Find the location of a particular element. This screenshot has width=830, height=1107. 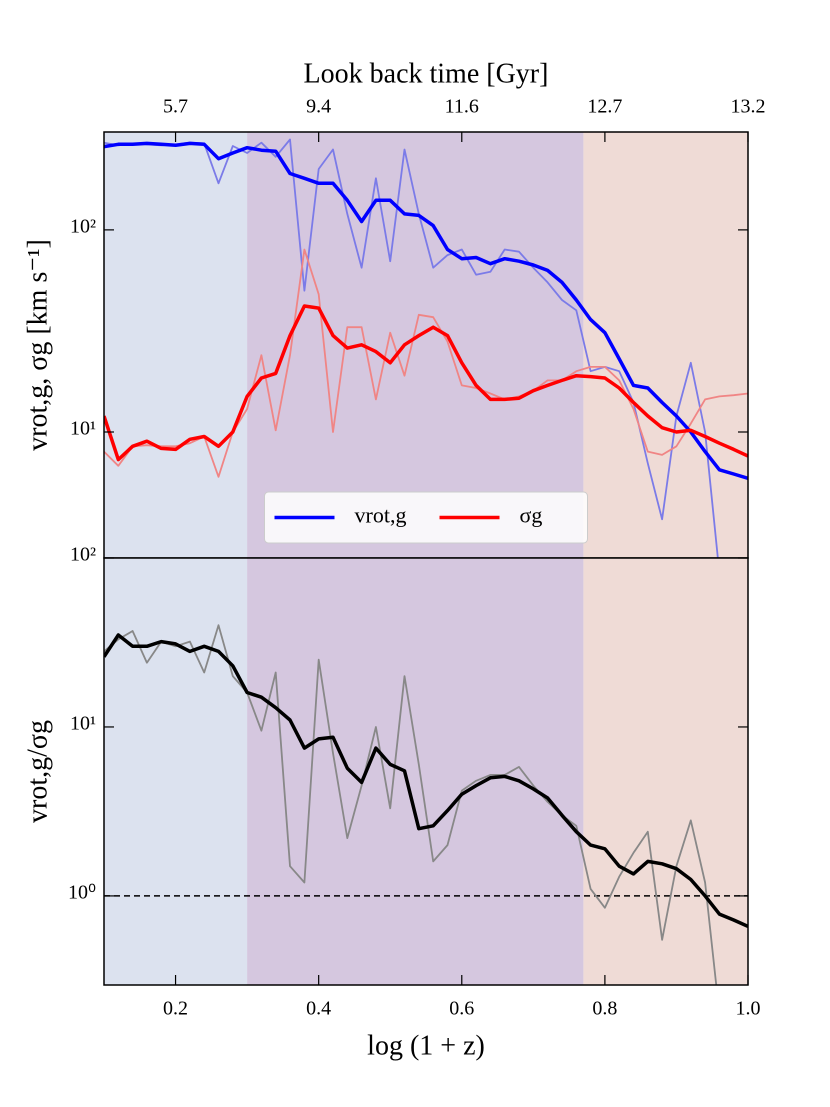

x-tick-label: 5.7 is located at coordinates (175, 107).